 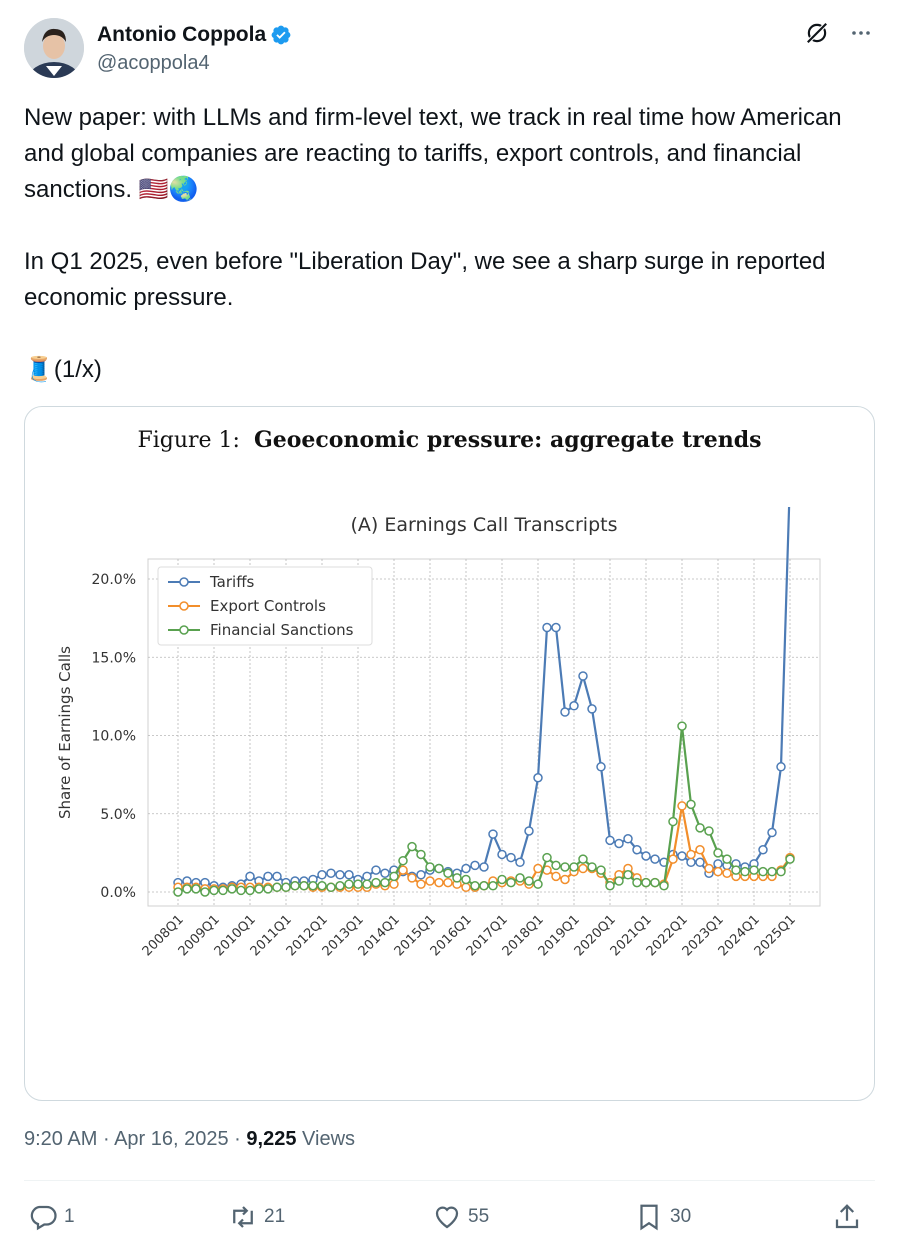 What do you see at coordinates (861, 33) in the screenshot?
I see `more-icon` at bounding box center [861, 33].